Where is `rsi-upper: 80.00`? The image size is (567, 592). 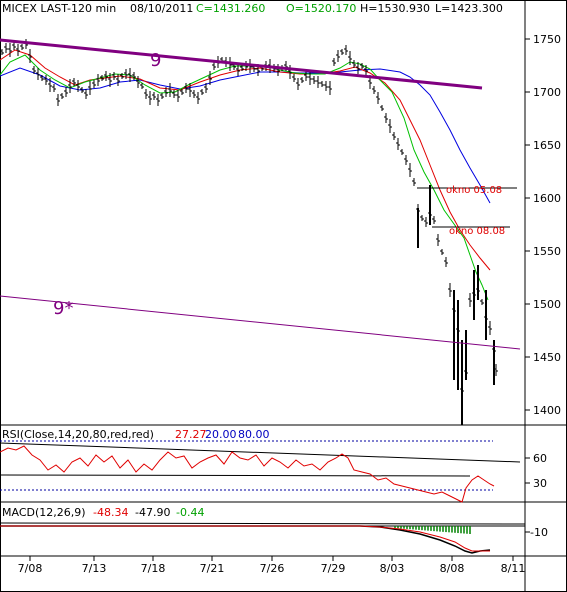 rsi-upper: 80.00 is located at coordinates (254, 434).